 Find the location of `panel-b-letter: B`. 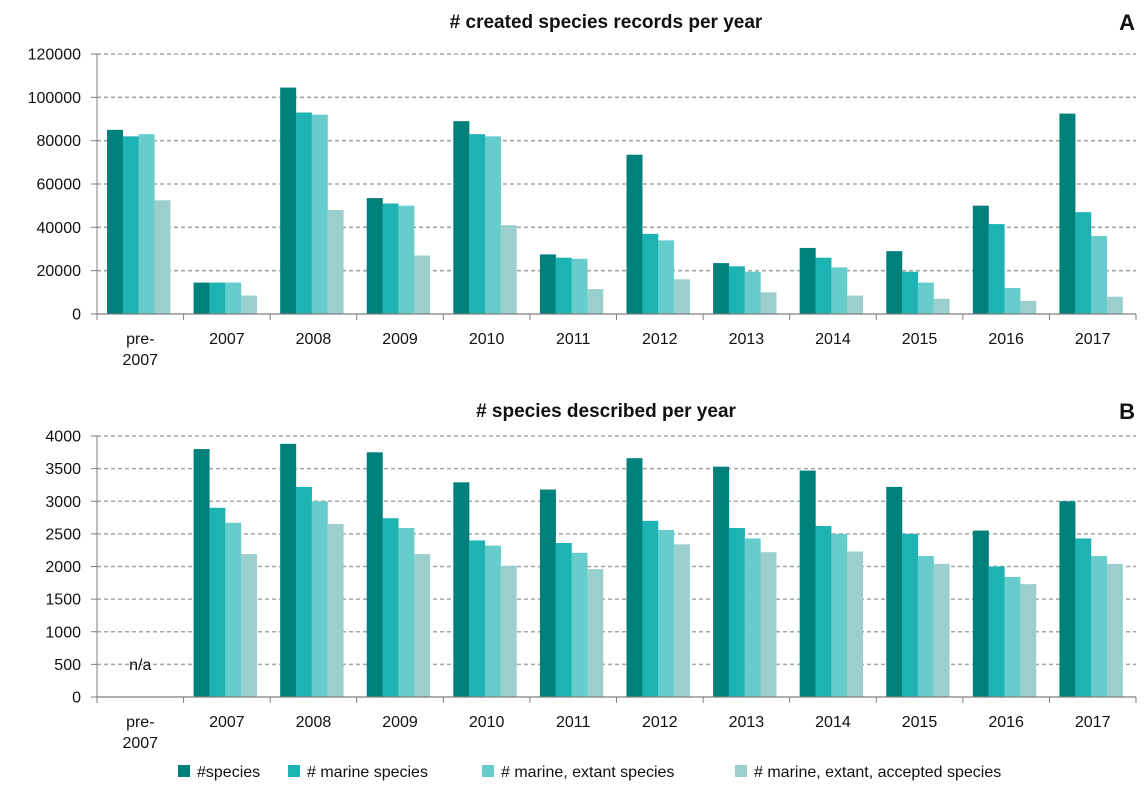

panel-b-letter: B is located at coordinates (1127, 411).